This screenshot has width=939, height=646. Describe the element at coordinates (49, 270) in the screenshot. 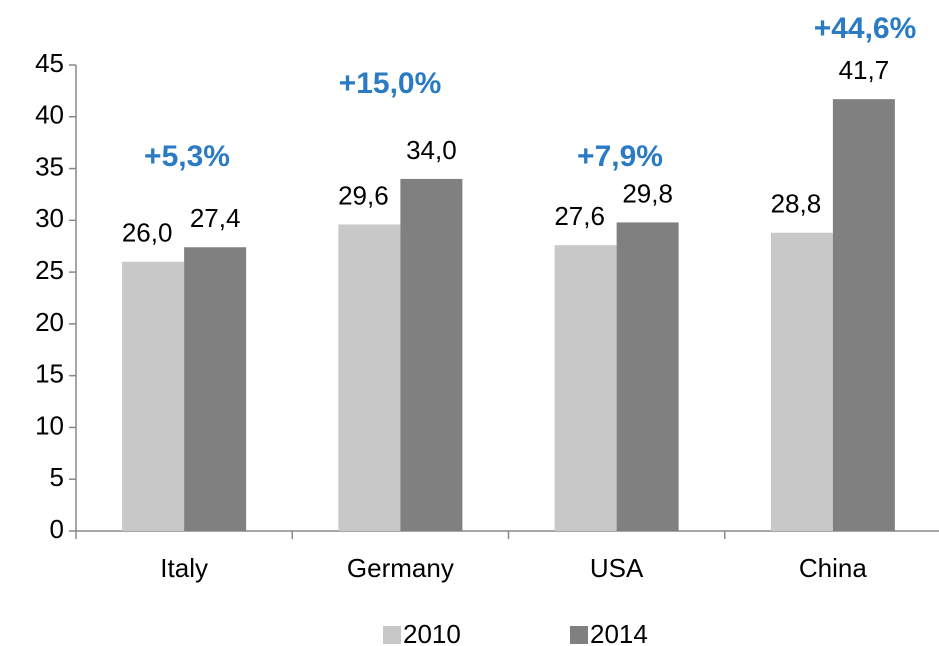

I see `y-tick-label: 25` at that location.